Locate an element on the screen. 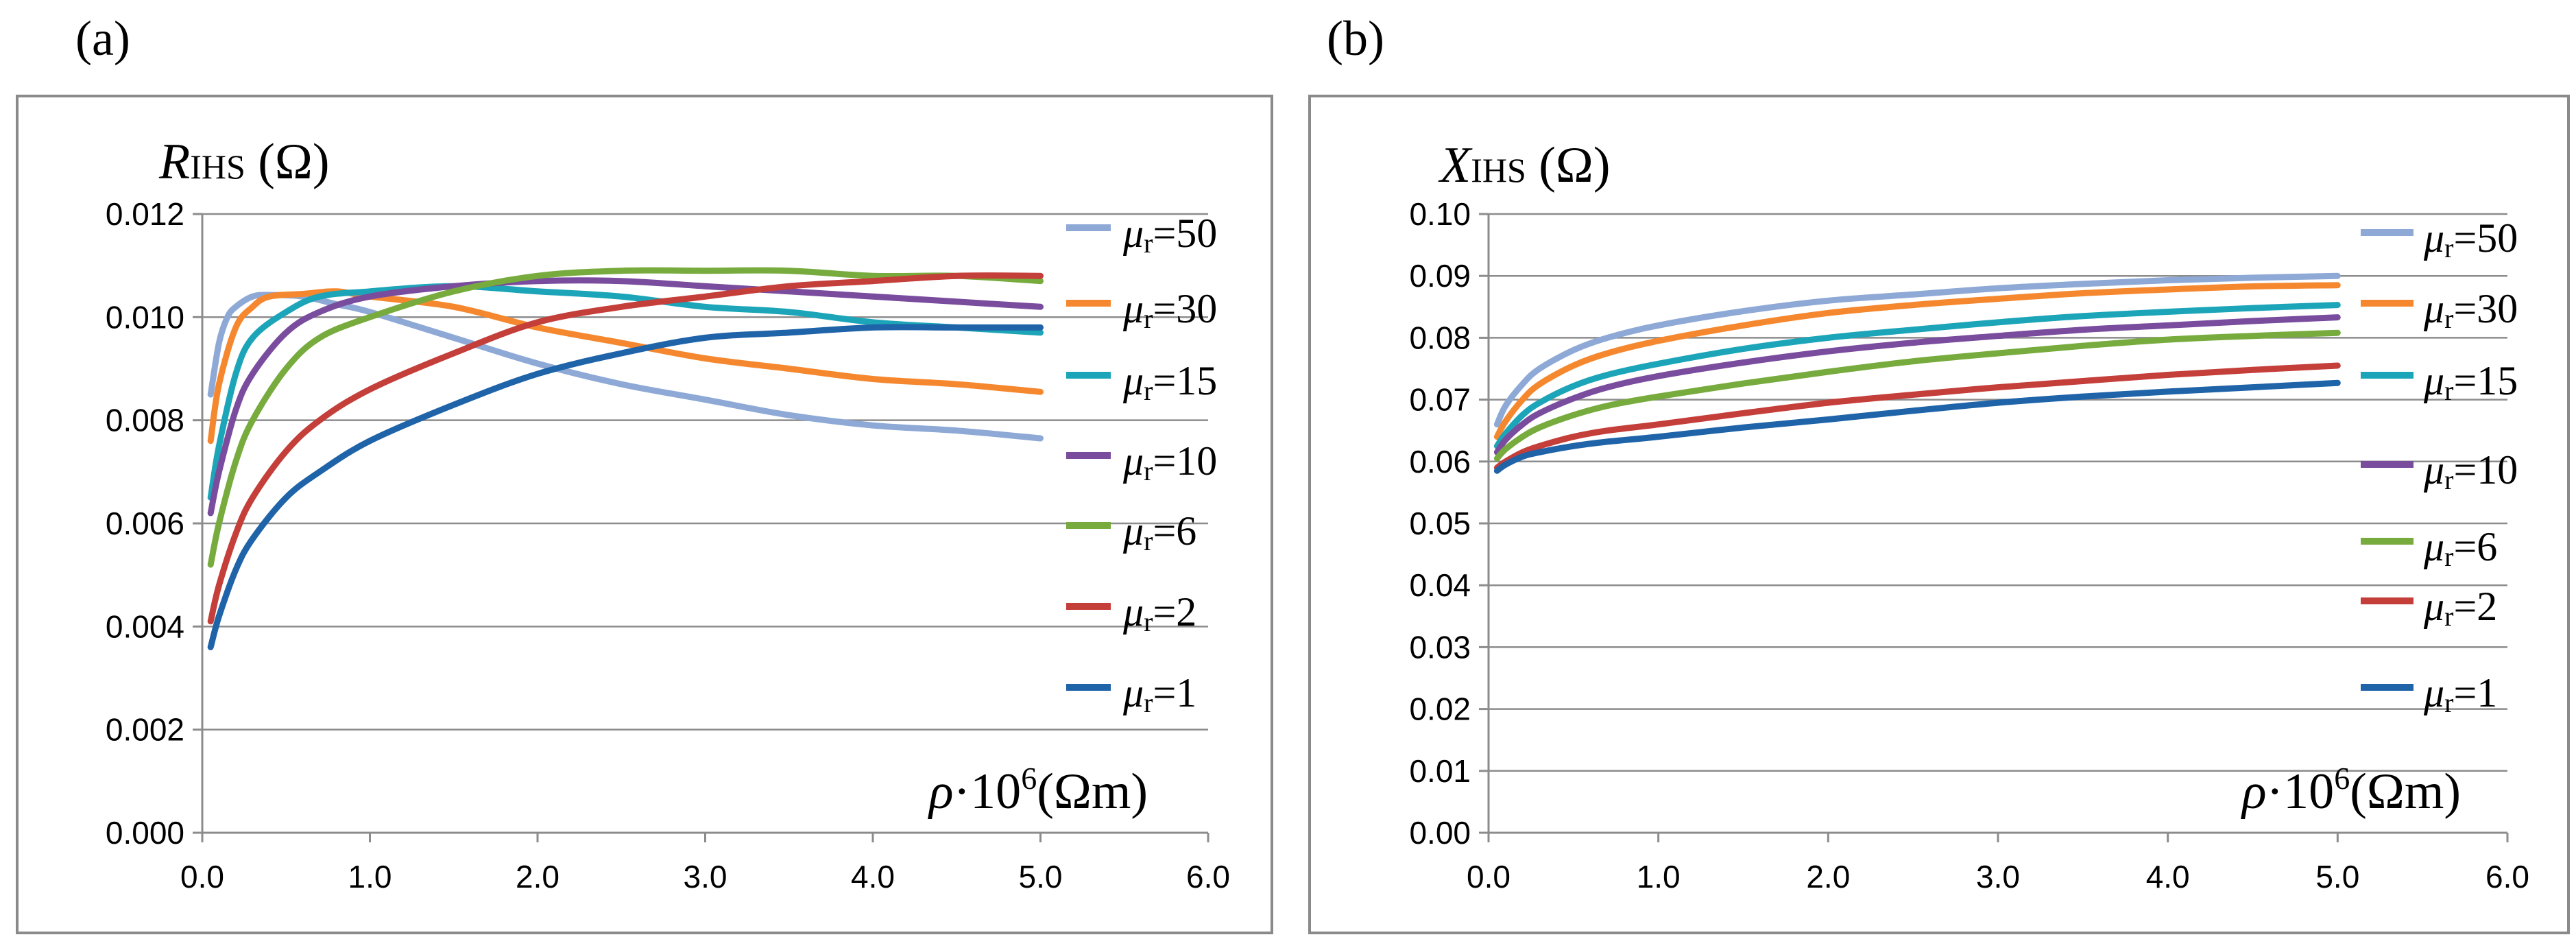 Image resolution: width=2576 pixels, height=948 pixels. y-tick-label: 0.002 is located at coordinates (145, 730).